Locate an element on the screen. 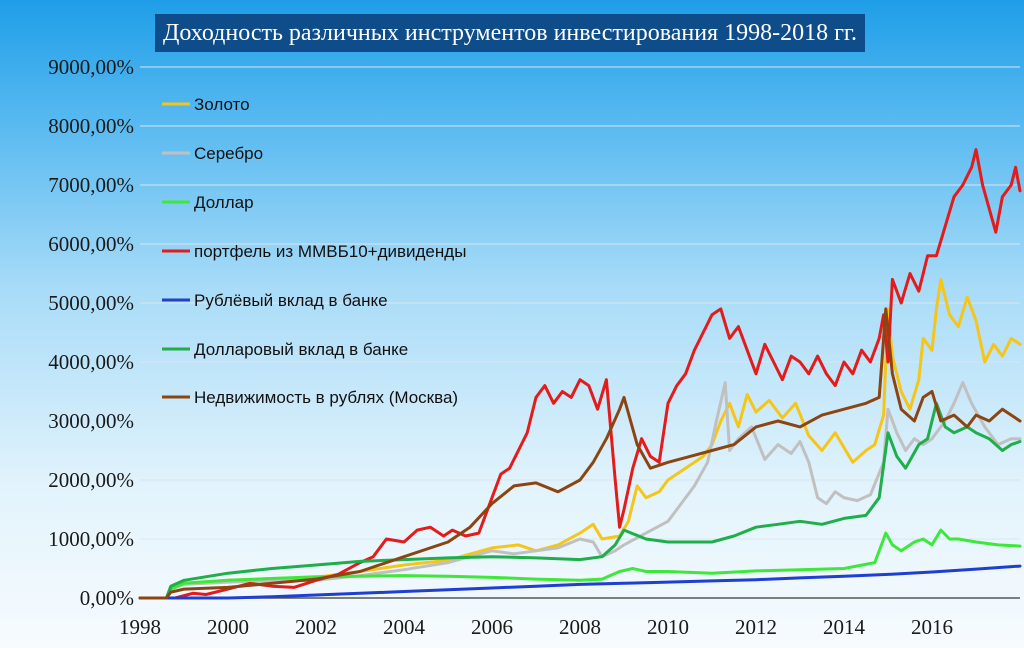 The width and height of the screenshot is (1024, 648). x-tick-label: 2008 is located at coordinates (580, 627).